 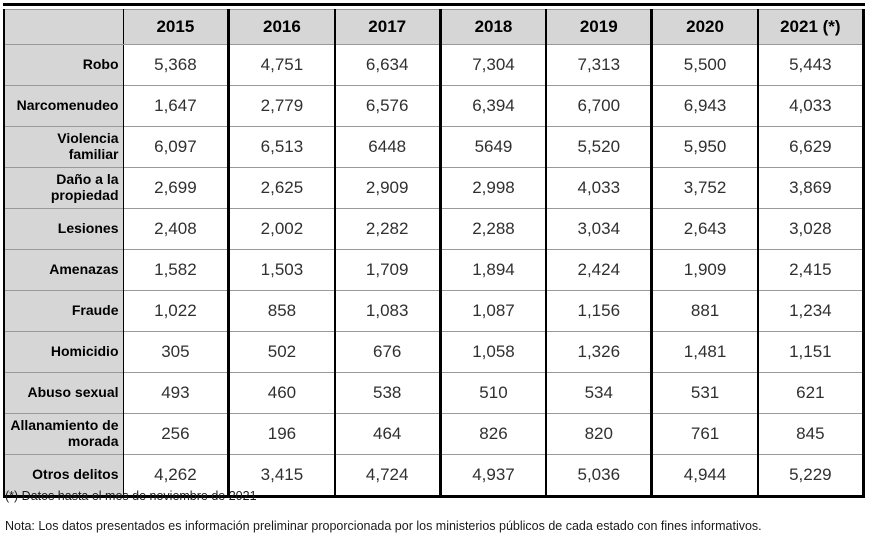 I want to click on data-cell: 2,643, so click(x=704, y=229).